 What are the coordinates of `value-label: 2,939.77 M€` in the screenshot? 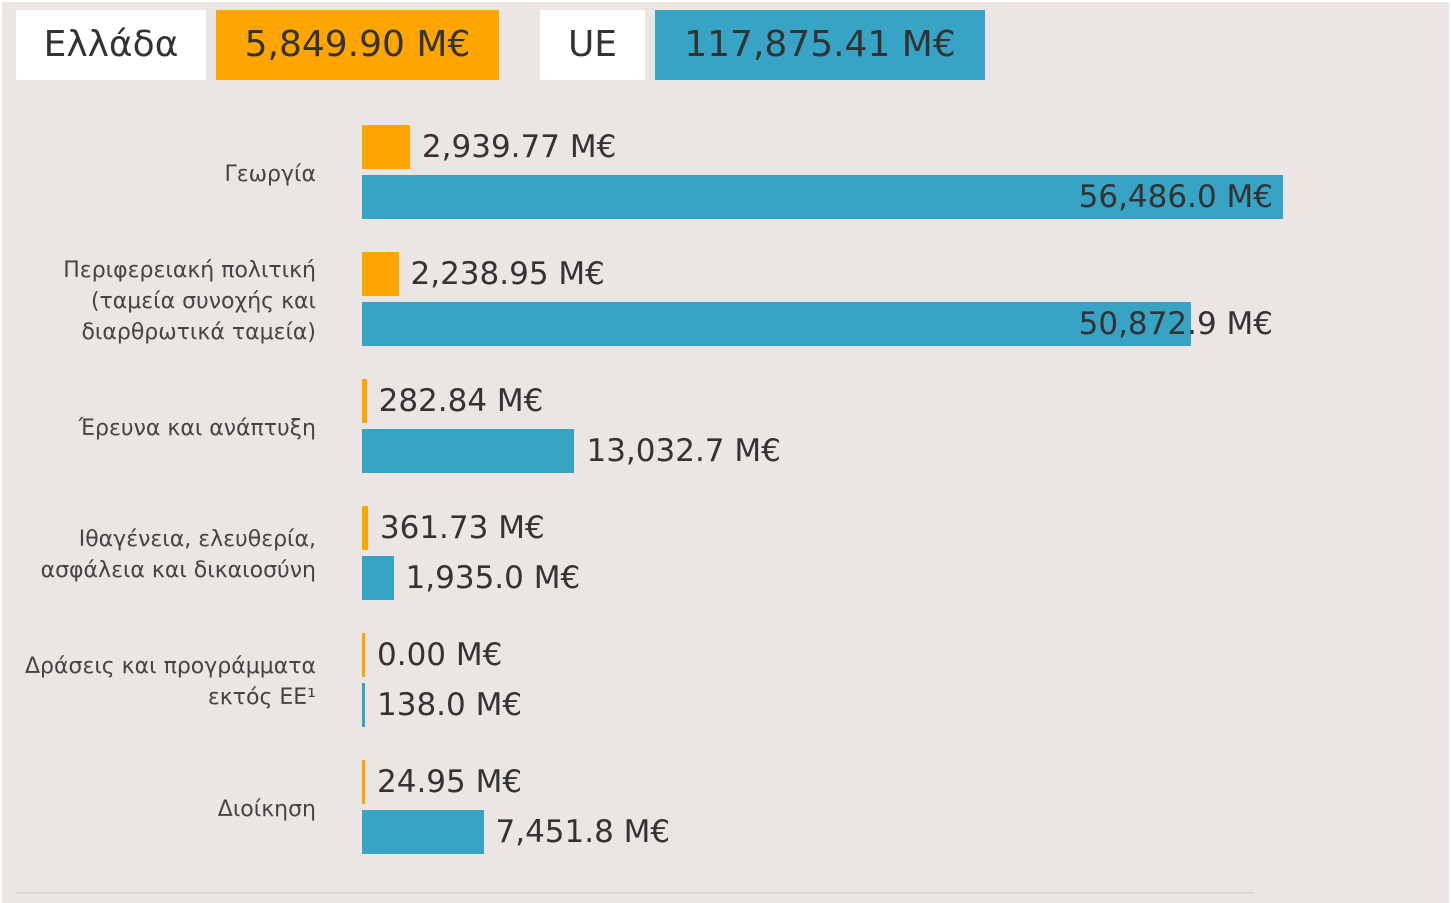 It's located at (519, 147).